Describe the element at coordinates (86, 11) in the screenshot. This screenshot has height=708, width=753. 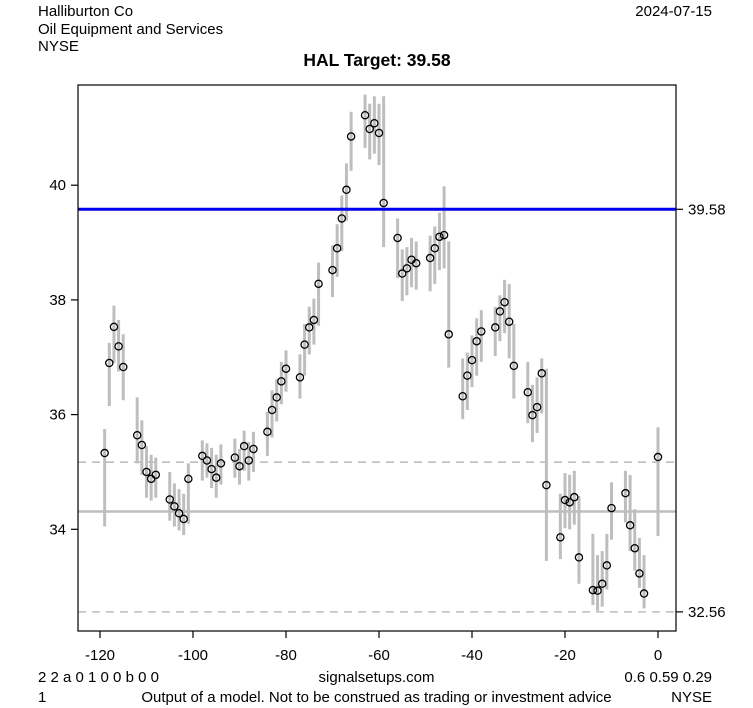
I see `company-name: Halliburton Co` at that location.